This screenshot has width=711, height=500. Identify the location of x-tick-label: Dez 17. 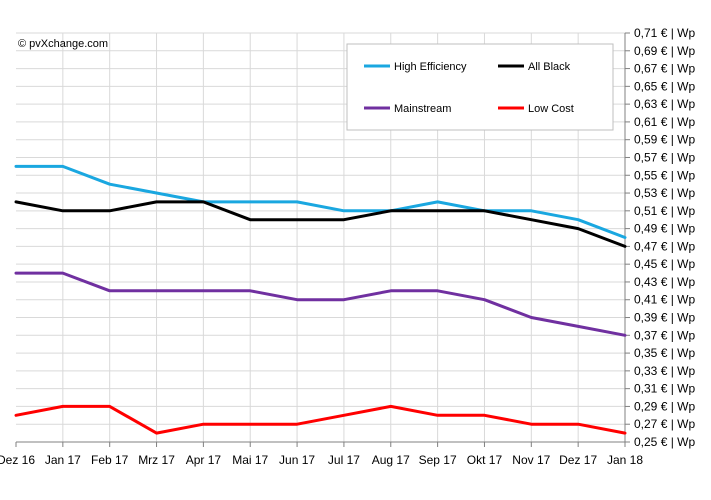
(578, 460).